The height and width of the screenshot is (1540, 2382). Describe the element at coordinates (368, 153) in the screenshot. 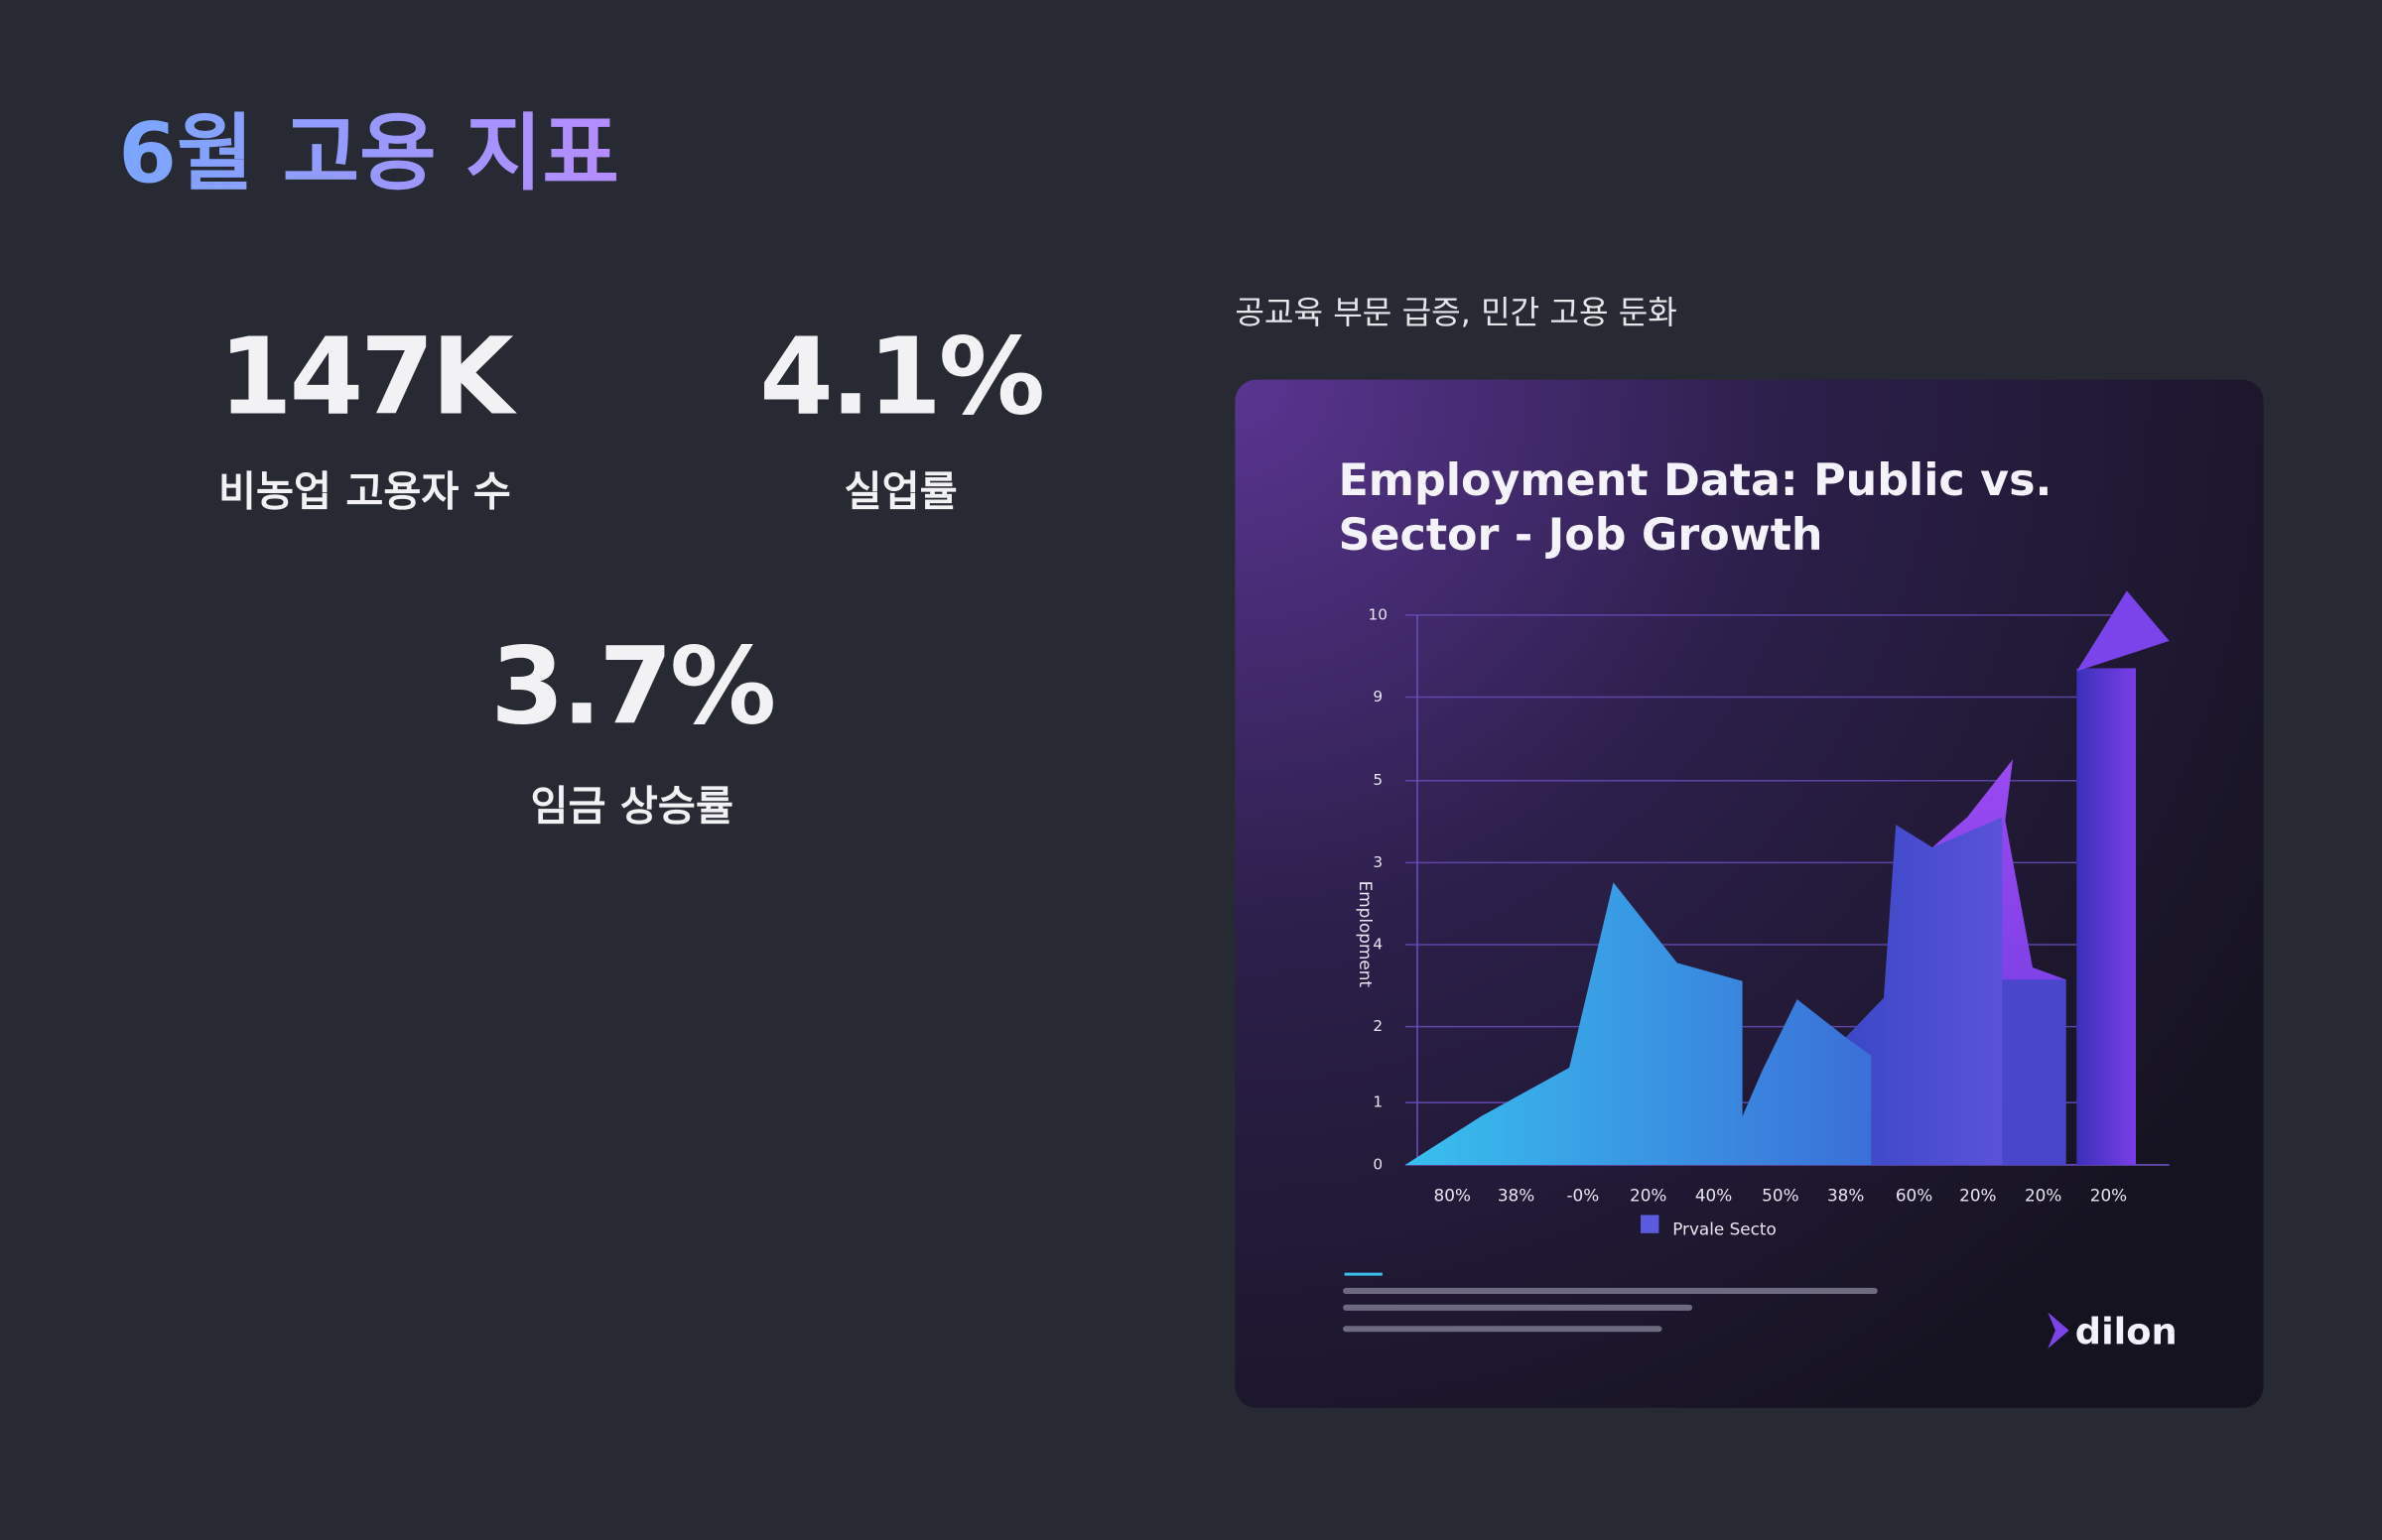

I see `page-title: 6월 고용 지표` at that location.